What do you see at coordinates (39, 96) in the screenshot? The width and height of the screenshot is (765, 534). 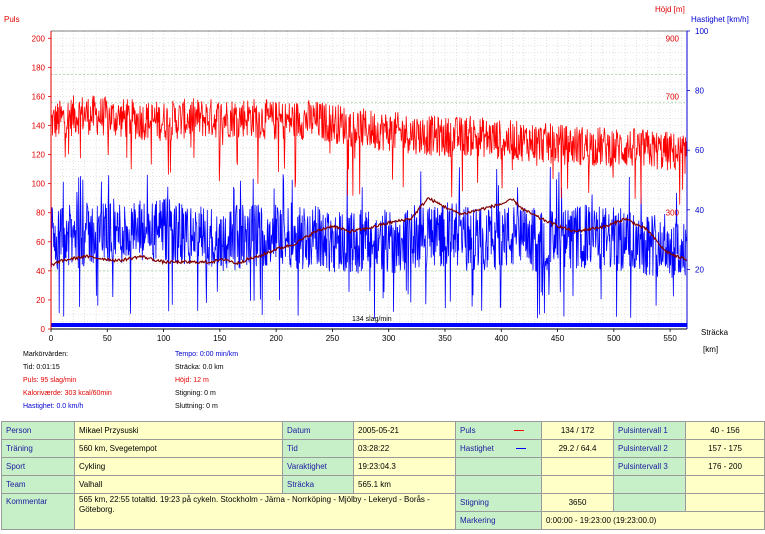 I see `puls-tick-label: 160` at bounding box center [39, 96].